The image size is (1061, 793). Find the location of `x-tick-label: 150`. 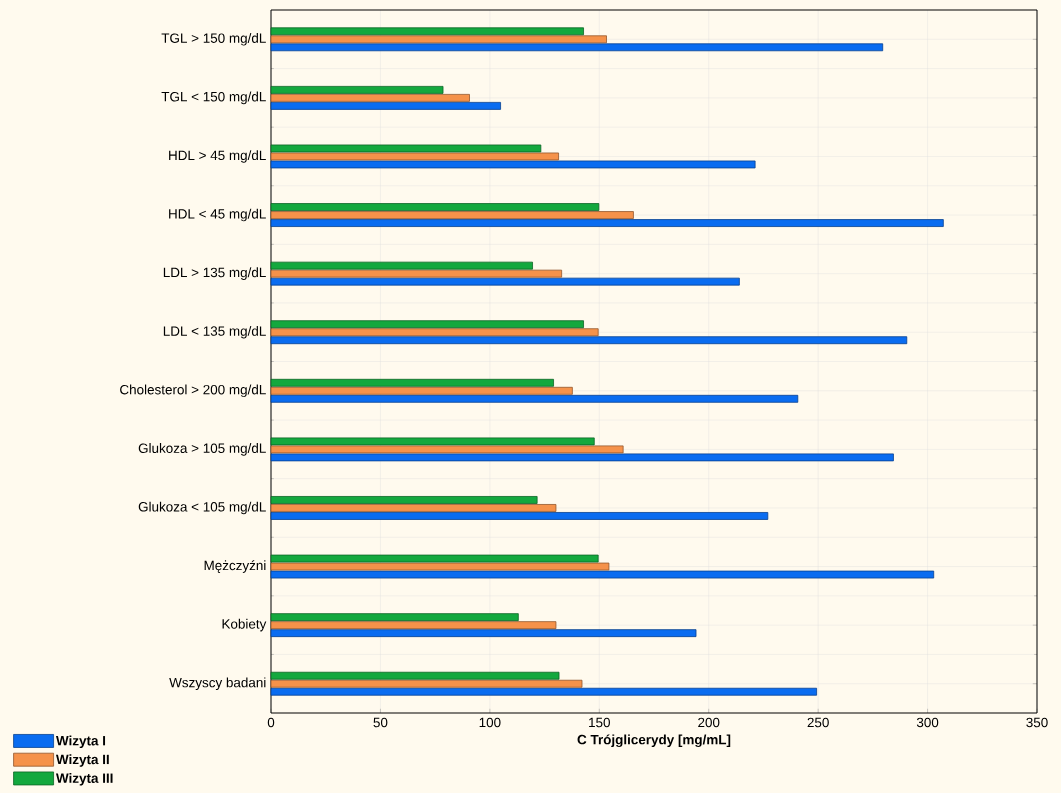

x-tick-label: 150 is located at coordinates (599, 722).